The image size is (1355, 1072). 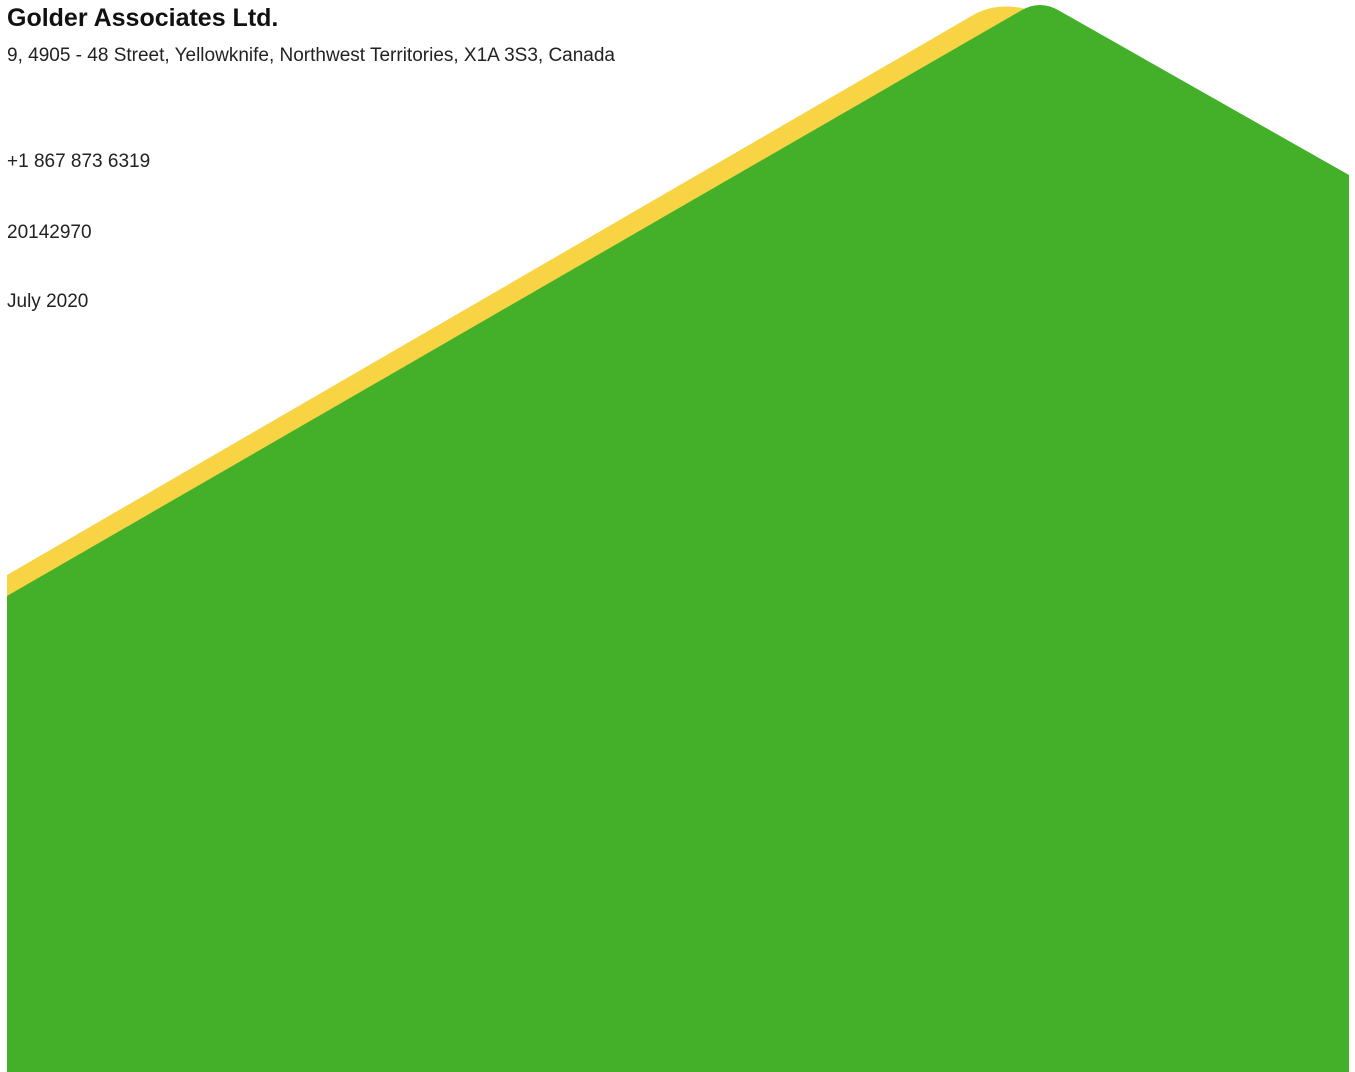 I want to click on document-date: July 2020, so click(x=48, y=301).